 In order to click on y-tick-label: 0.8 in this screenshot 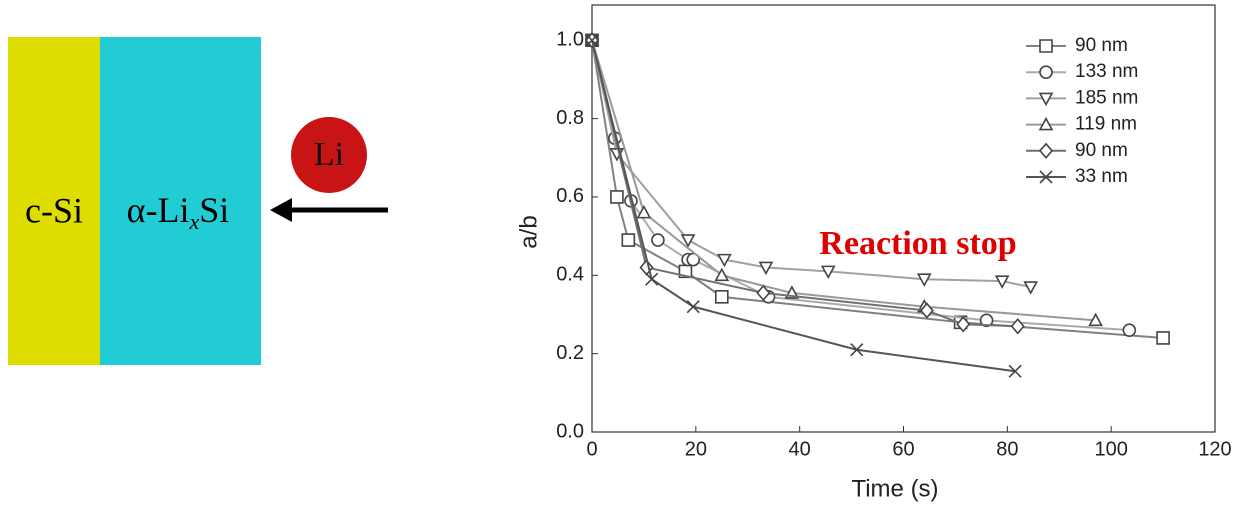, I will do `click(570, 118)`.